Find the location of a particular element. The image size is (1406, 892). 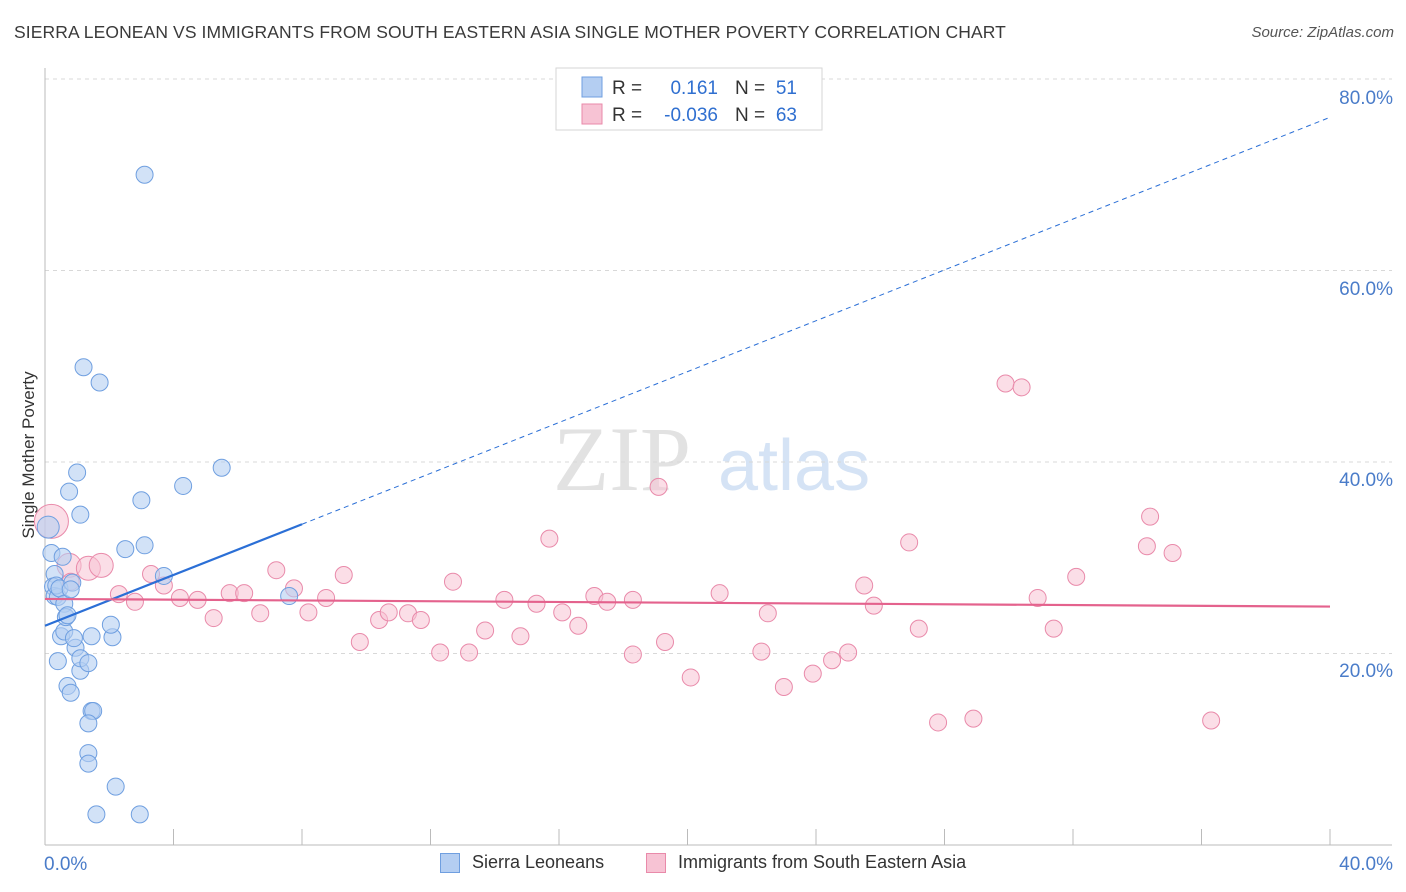

legend-n-value: 51 is located at coordinates (786, 88).